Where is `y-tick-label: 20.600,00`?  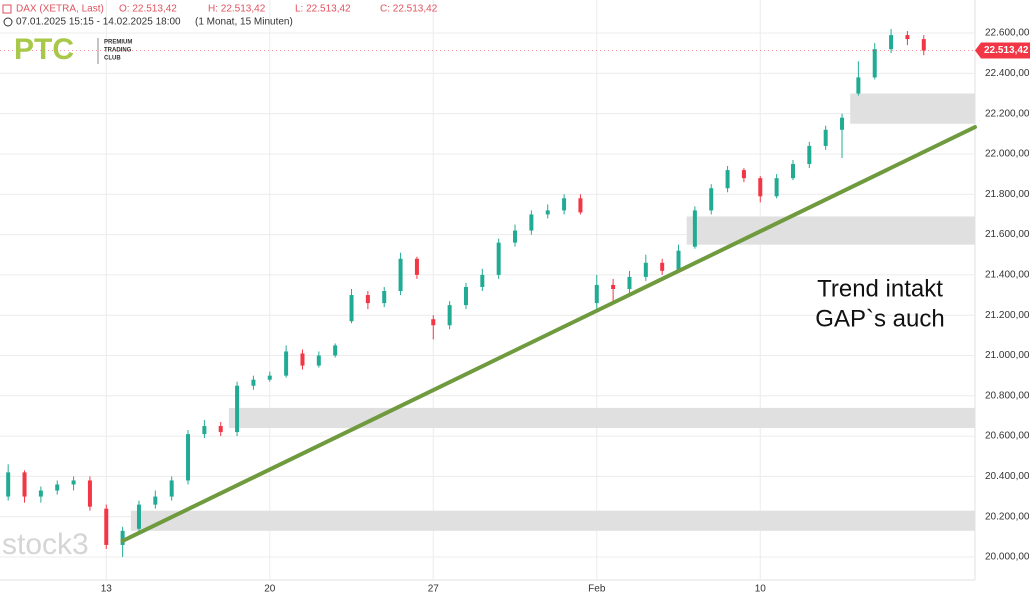
y-tick-label: 20.600,00 is located at coordinates (1007, 436).